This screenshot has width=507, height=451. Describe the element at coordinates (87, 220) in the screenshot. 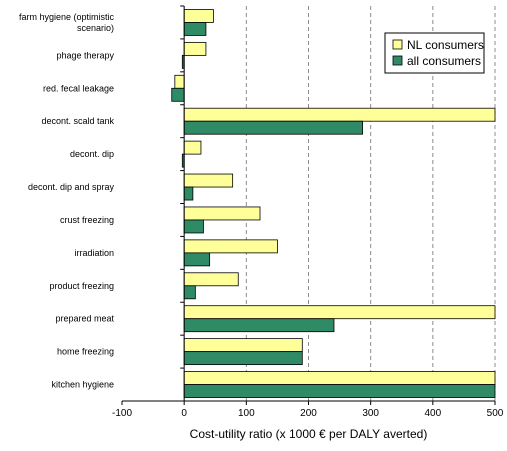

I see `category-label: crust freezing` at that location.